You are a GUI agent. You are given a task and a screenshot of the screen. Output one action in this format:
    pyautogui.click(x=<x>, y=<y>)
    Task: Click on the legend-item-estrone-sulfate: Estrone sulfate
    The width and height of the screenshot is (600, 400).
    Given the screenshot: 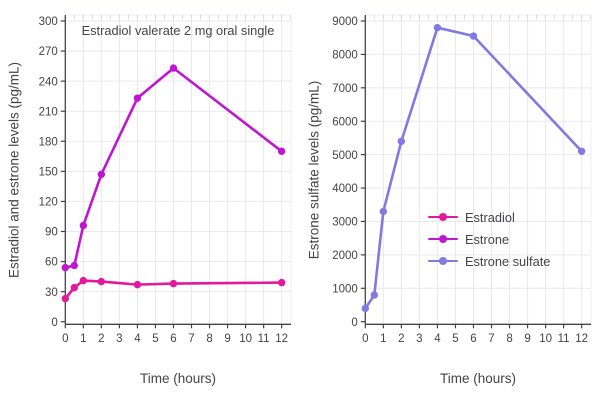 What is the action you would take?
    pyautogui.click(x=489, y=261)
    